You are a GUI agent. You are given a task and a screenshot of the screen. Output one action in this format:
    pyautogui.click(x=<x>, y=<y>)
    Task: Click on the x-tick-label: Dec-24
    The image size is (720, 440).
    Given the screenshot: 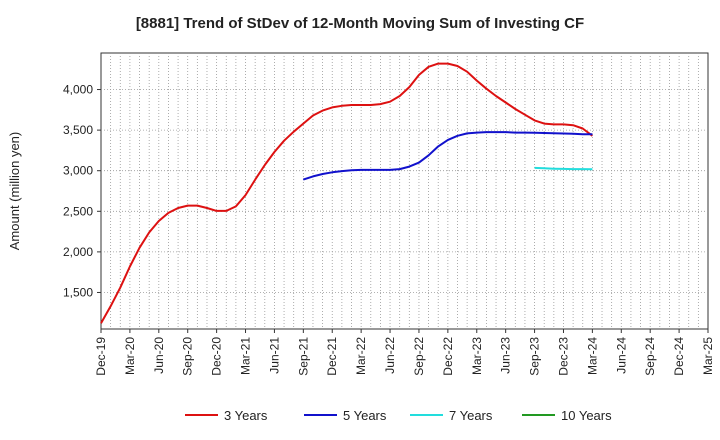 What is the action you would take?
    pyautogui.click(x=679, y=356)
    